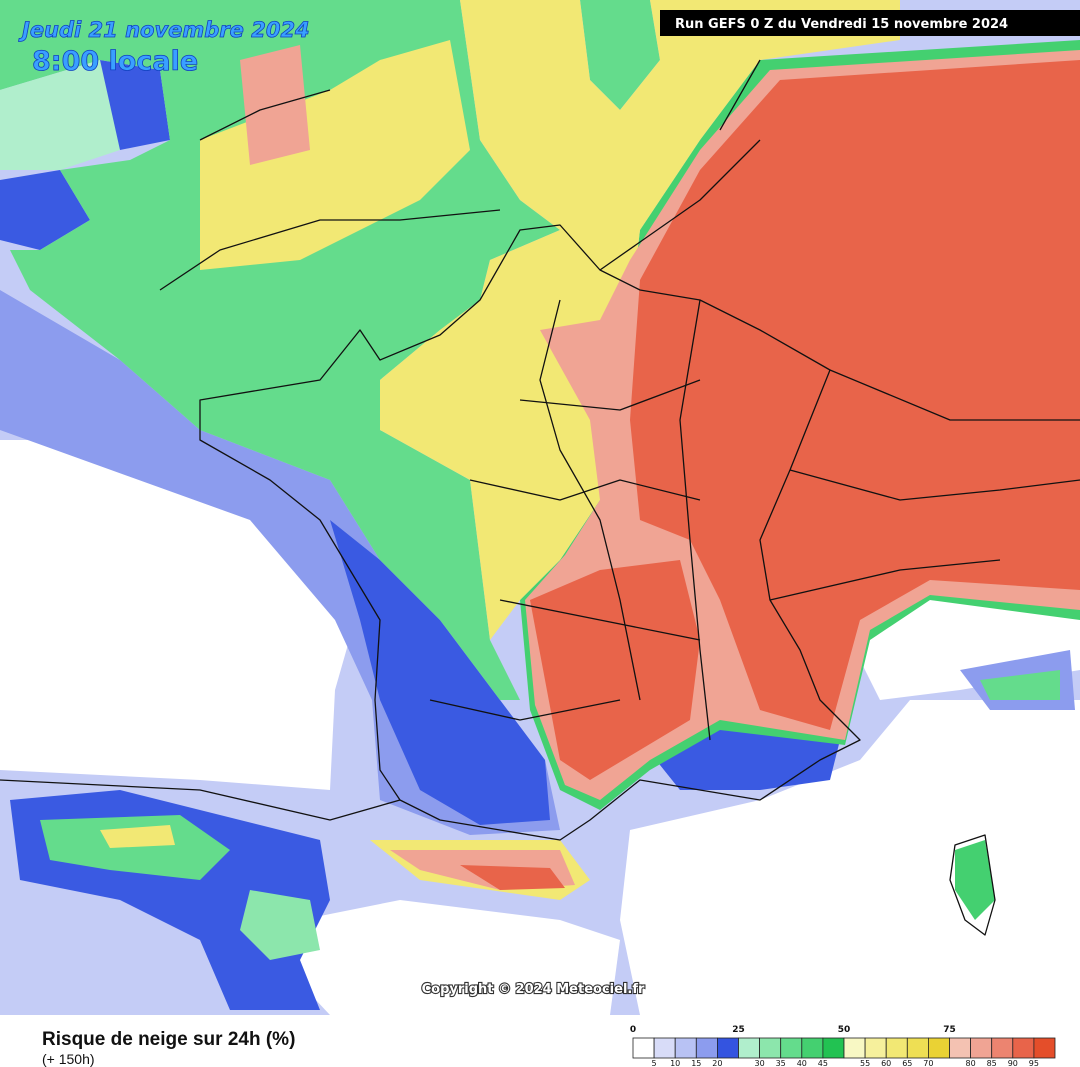 The height and width of the screenshot is (1067, 1080). What do you see at coordinates (886, 1063) in the screenshot?
I see `legend-tick-label: 60` at bounding box center [886, 1063].